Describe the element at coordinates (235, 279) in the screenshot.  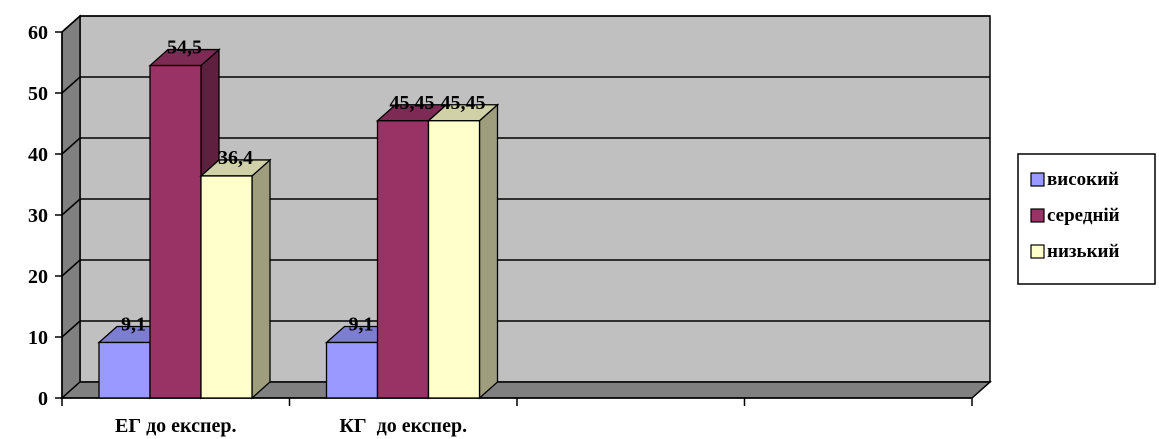
I see `bar-низький-0` at that location.